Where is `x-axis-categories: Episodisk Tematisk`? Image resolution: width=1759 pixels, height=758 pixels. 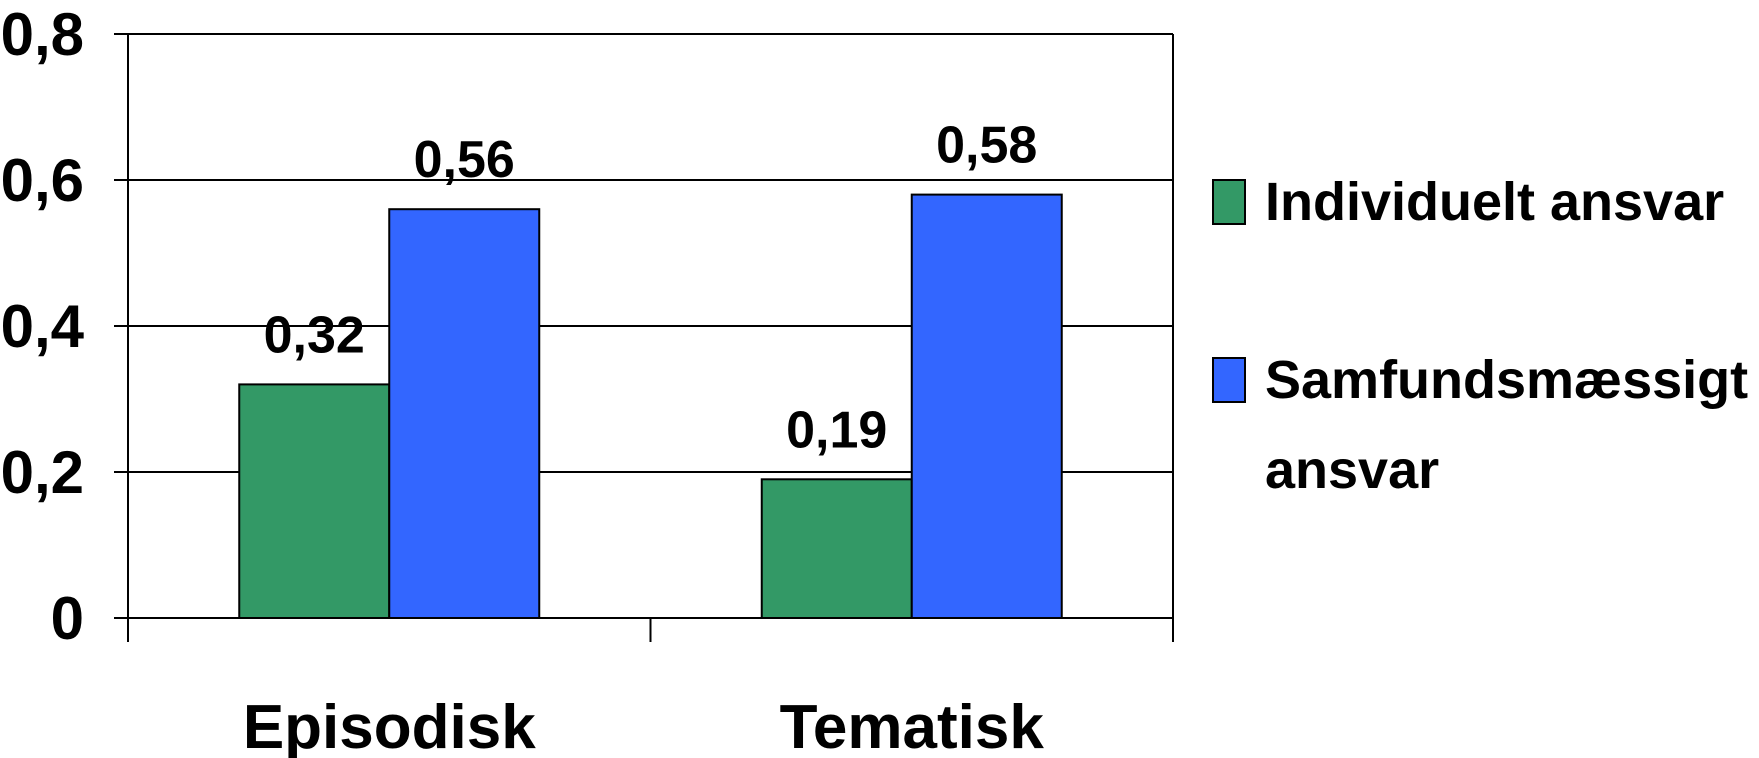 x-axis-categories: Episodisk Tematisk is located at coordinates (644, 725).